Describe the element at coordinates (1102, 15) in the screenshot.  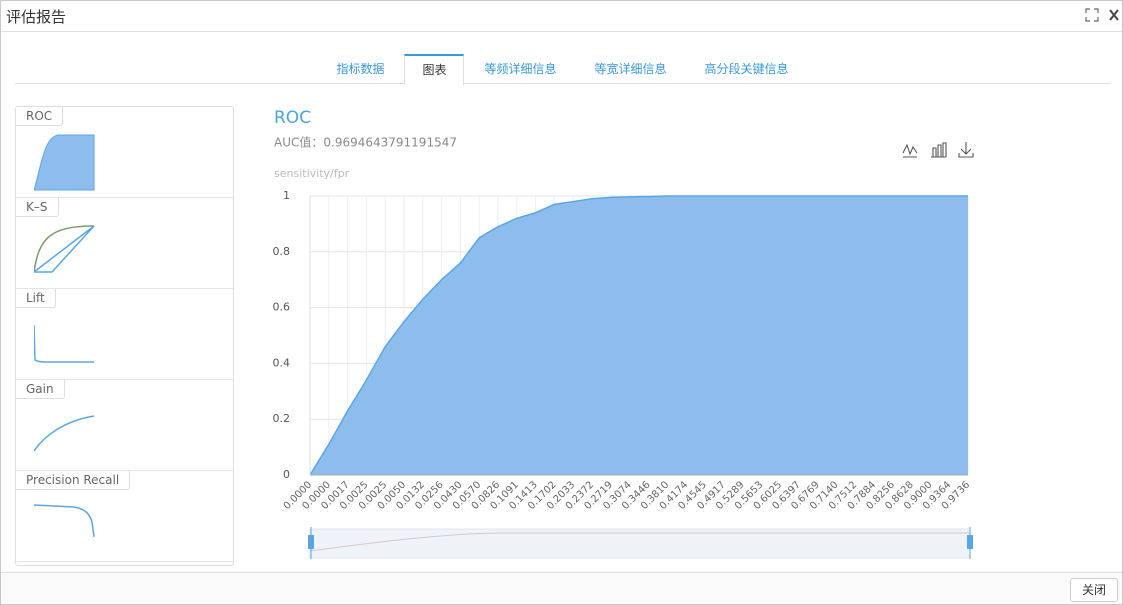
I see `window-controls` at that location.